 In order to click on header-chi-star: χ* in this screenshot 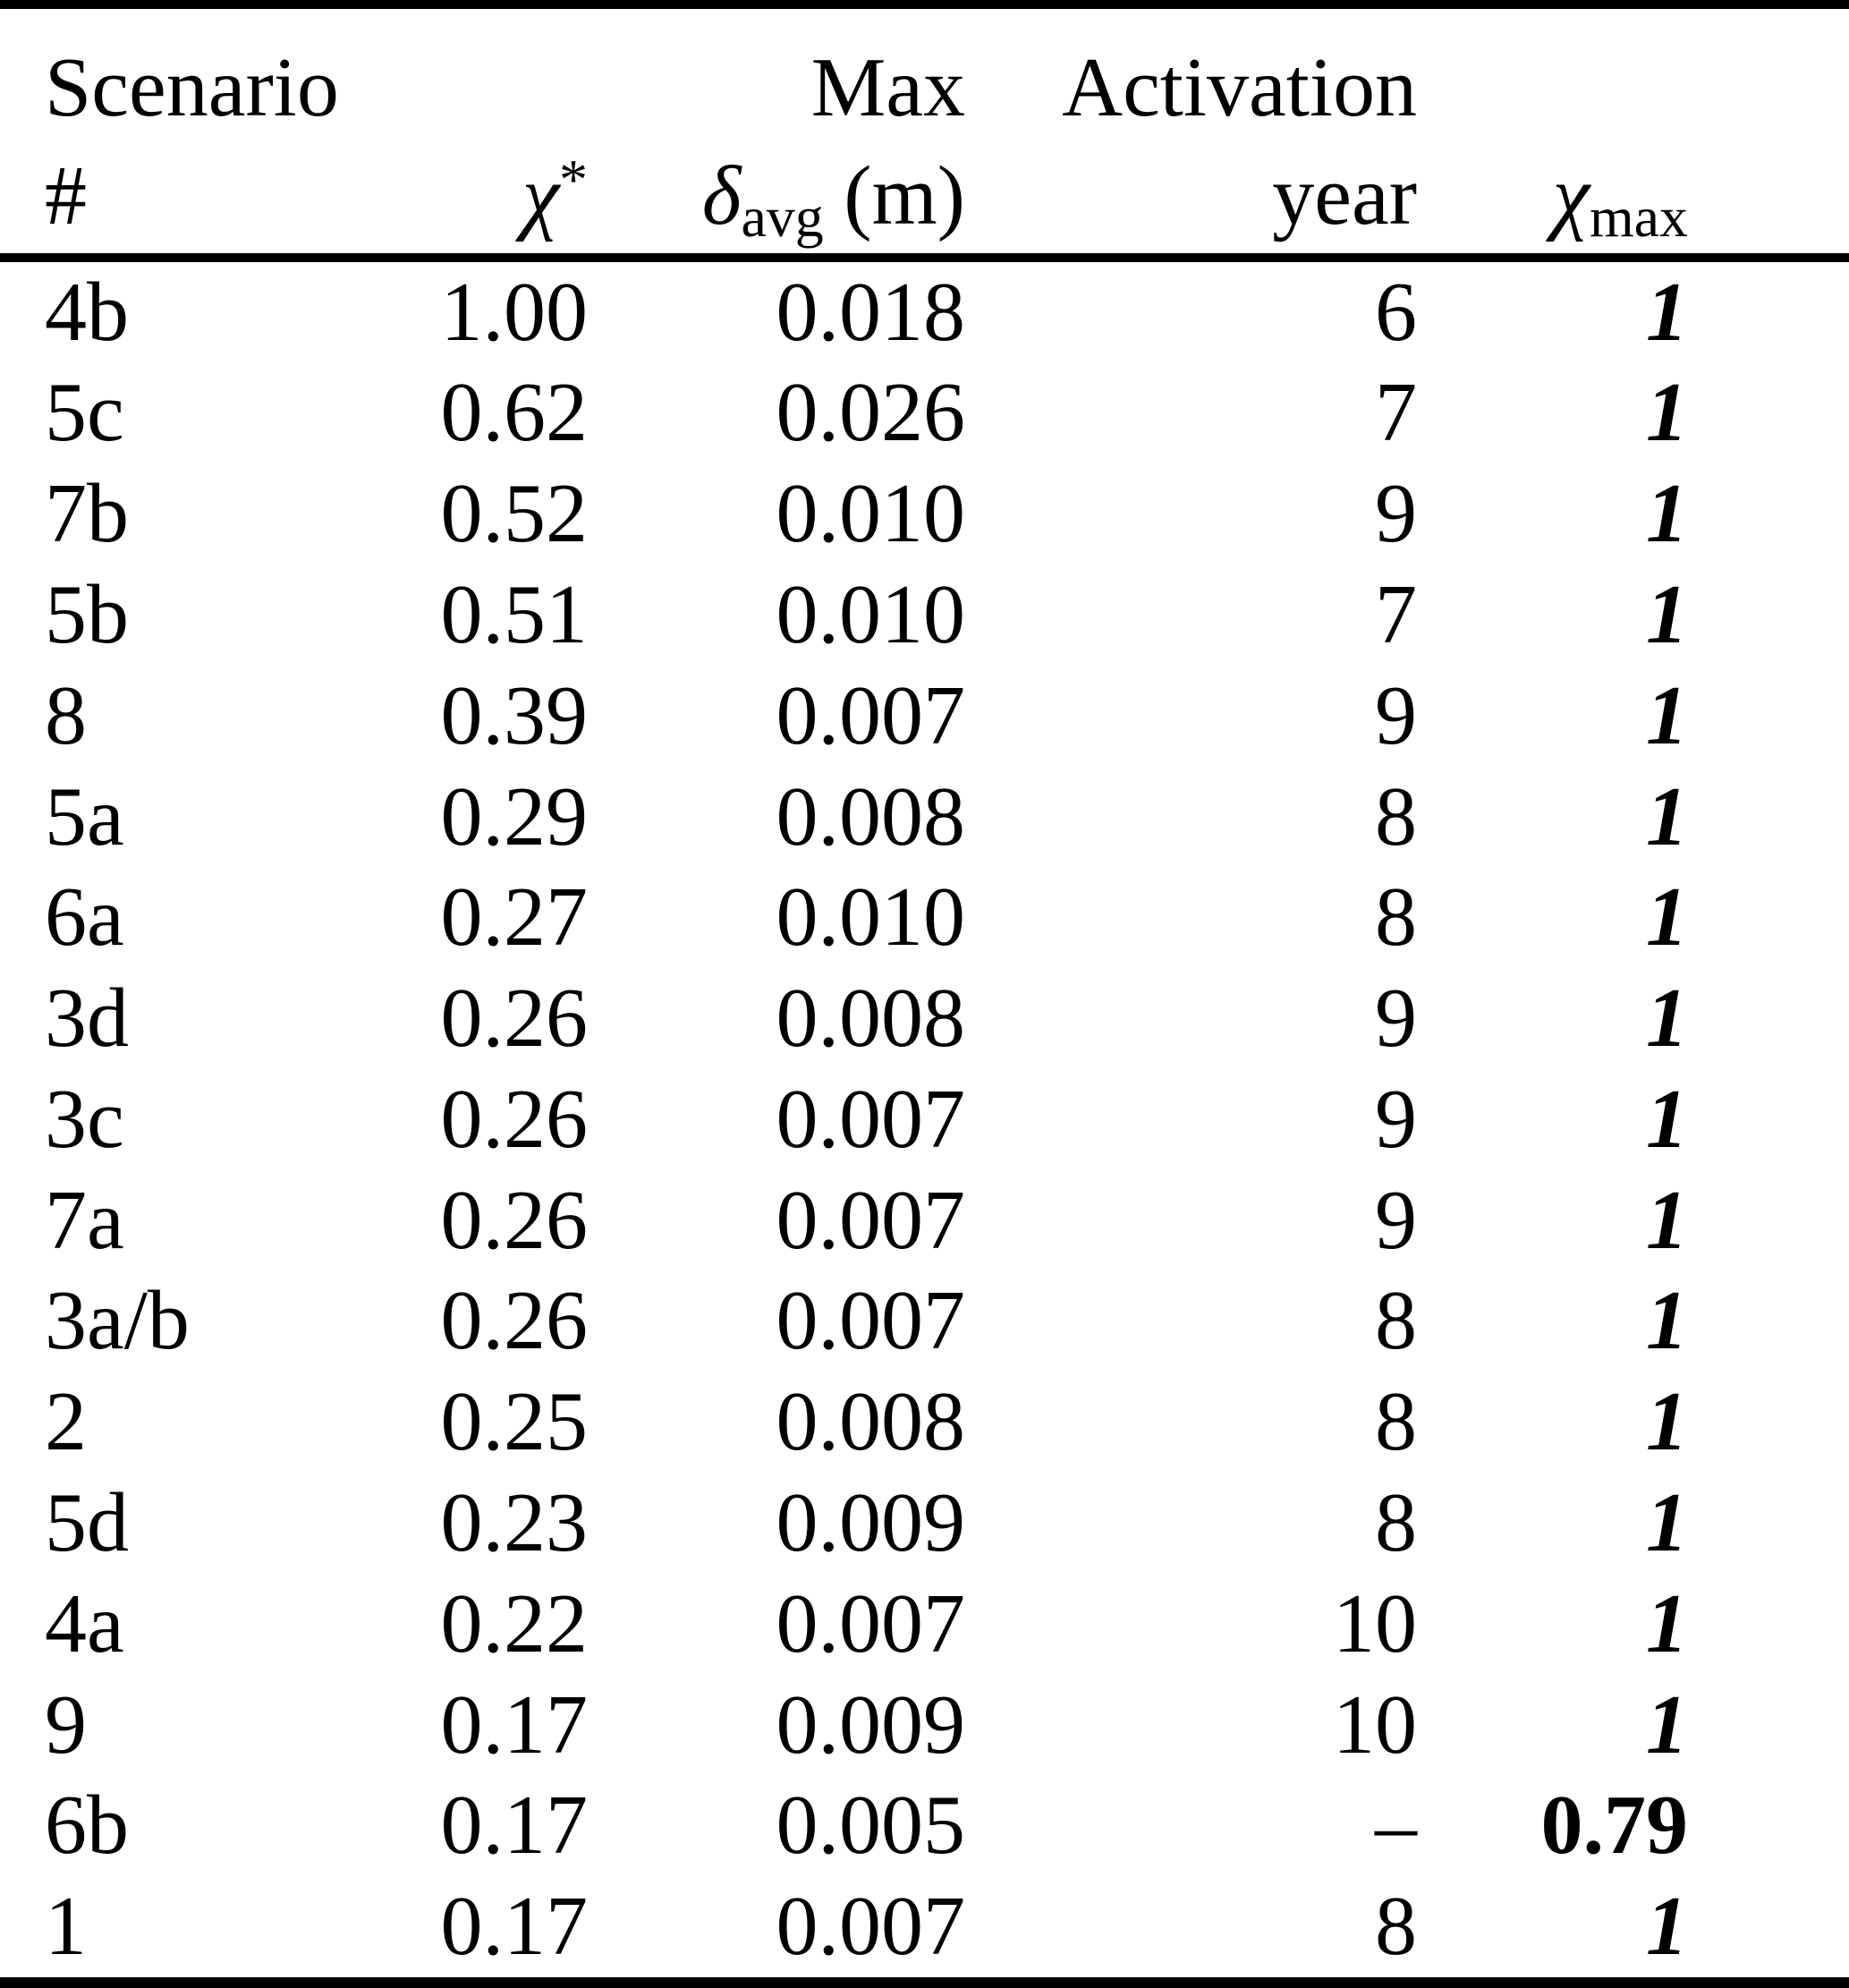, I will do `click(512, 193)`.